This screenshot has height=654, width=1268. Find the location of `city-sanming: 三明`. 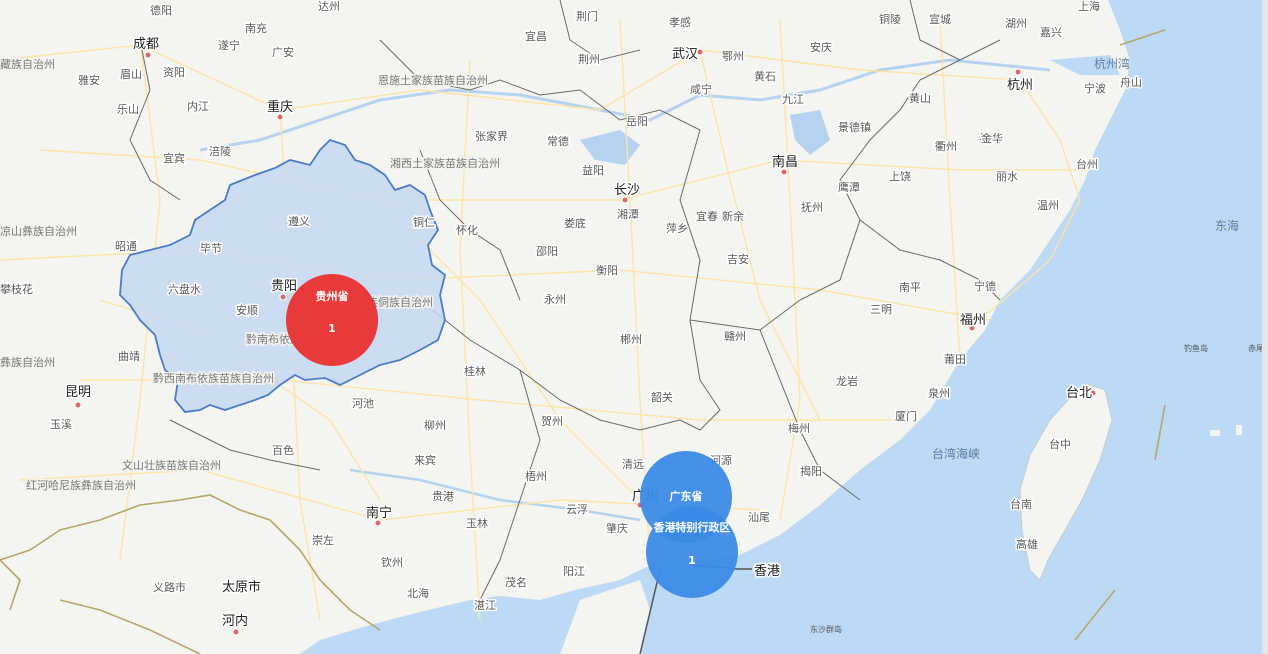

city-sanming: 三明 is located at coordinates (881, 309).